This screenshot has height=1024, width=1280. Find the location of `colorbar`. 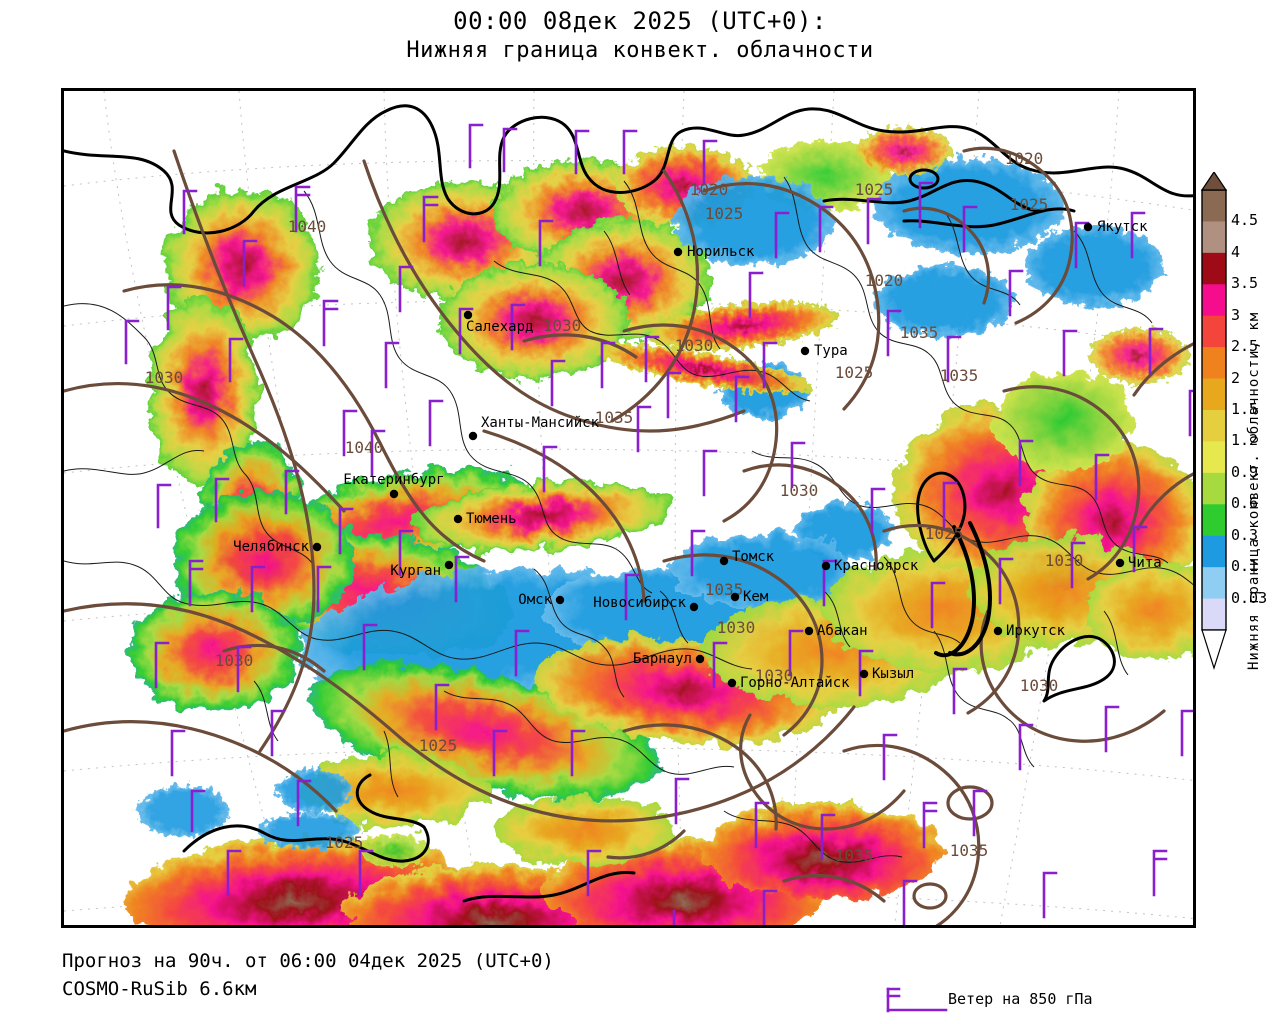

colorbar is located at coordinates (1214, 422).